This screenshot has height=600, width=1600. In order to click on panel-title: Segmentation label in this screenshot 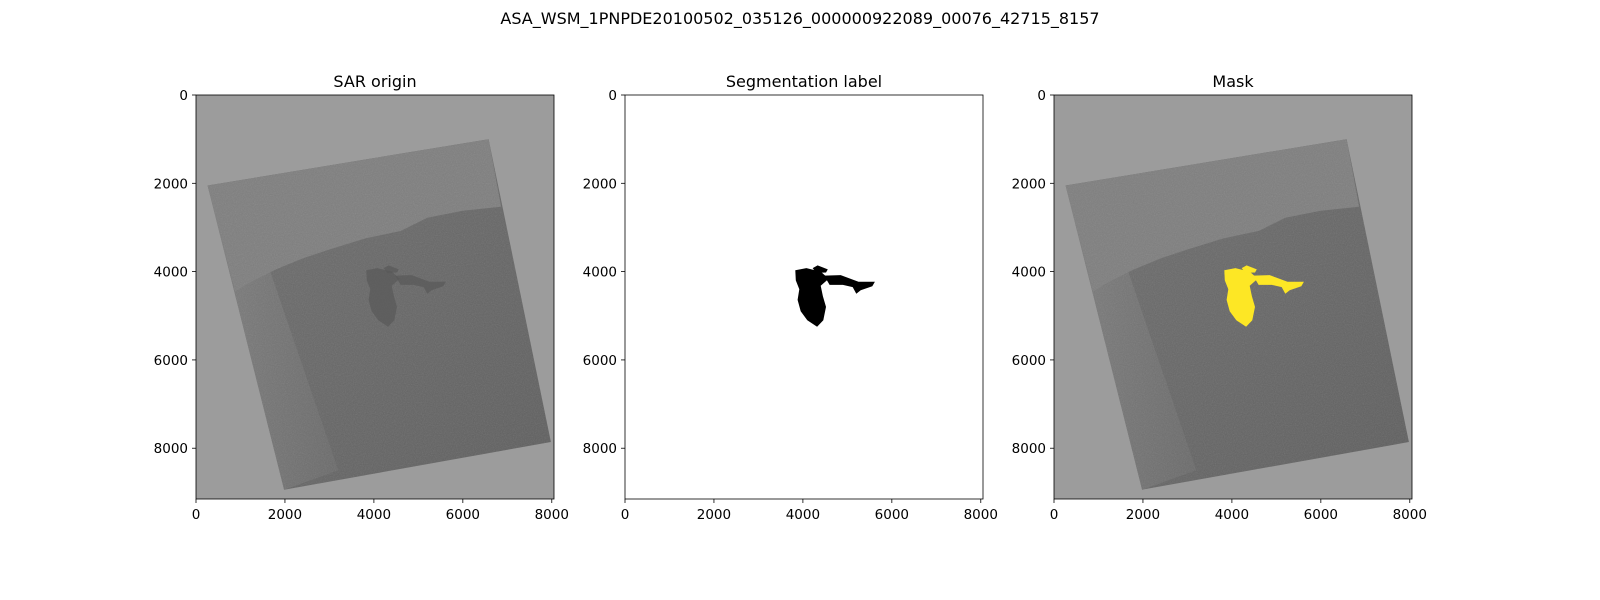, I will do `click(804, 81)`.